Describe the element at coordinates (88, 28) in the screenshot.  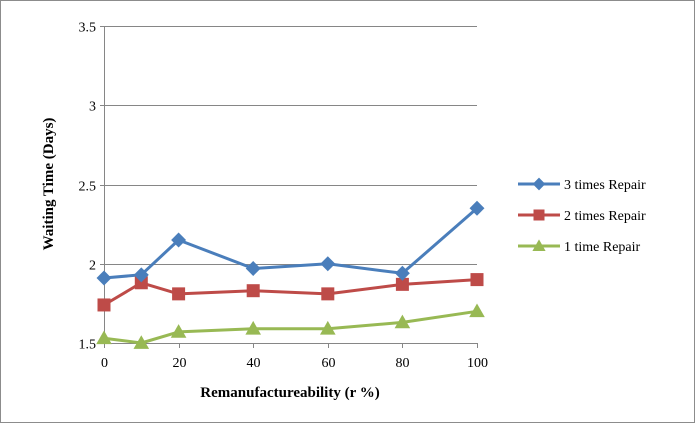
I see `y-tick-label: 3.5` at that location.